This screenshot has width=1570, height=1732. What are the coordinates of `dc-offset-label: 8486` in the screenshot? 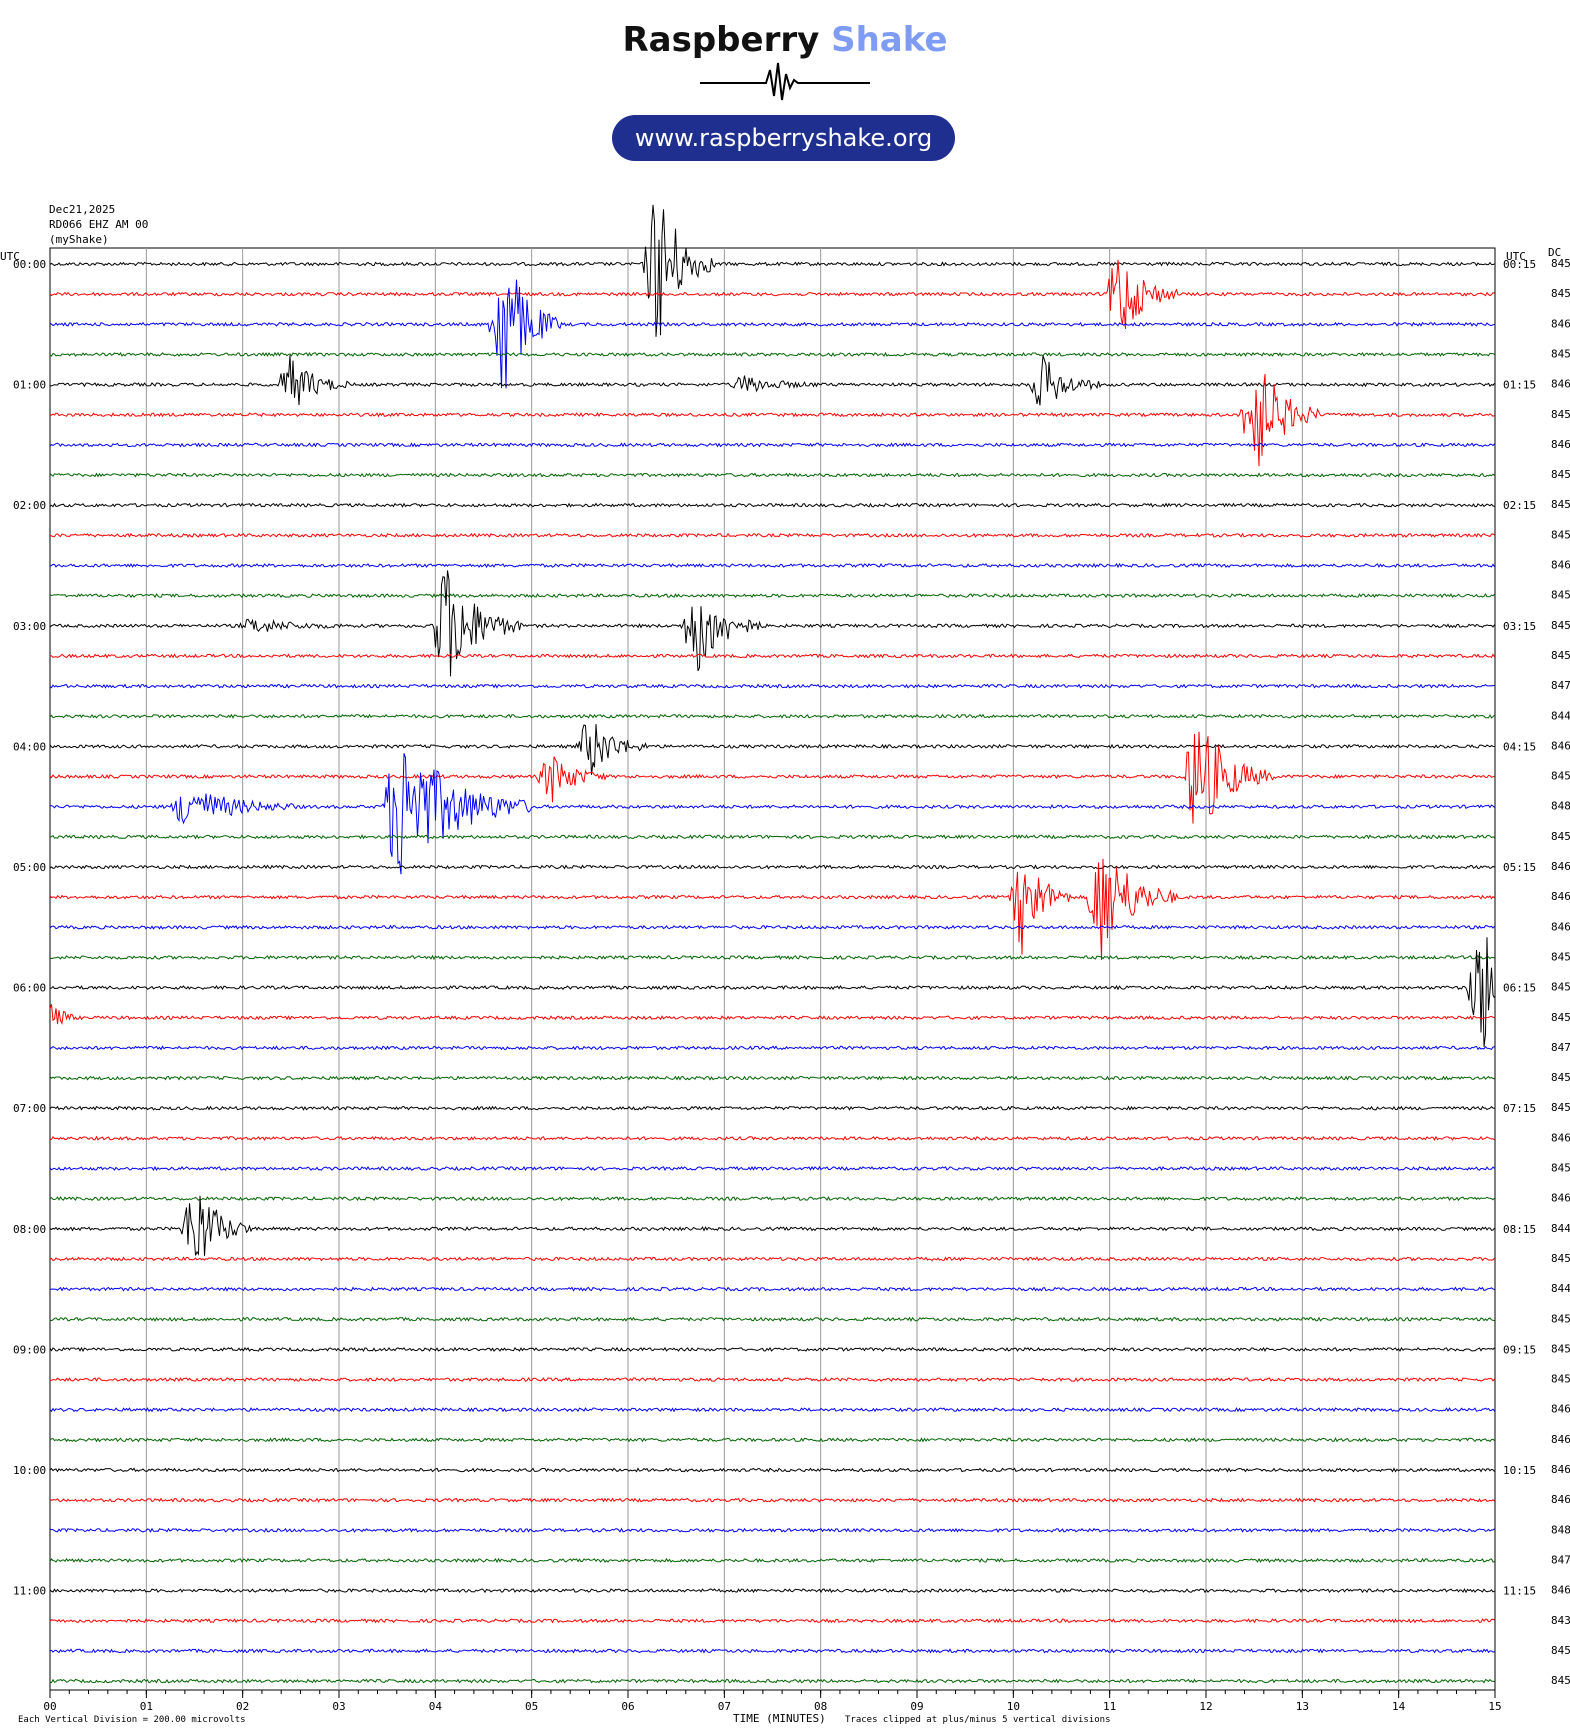 It's located at (1560, 1529).